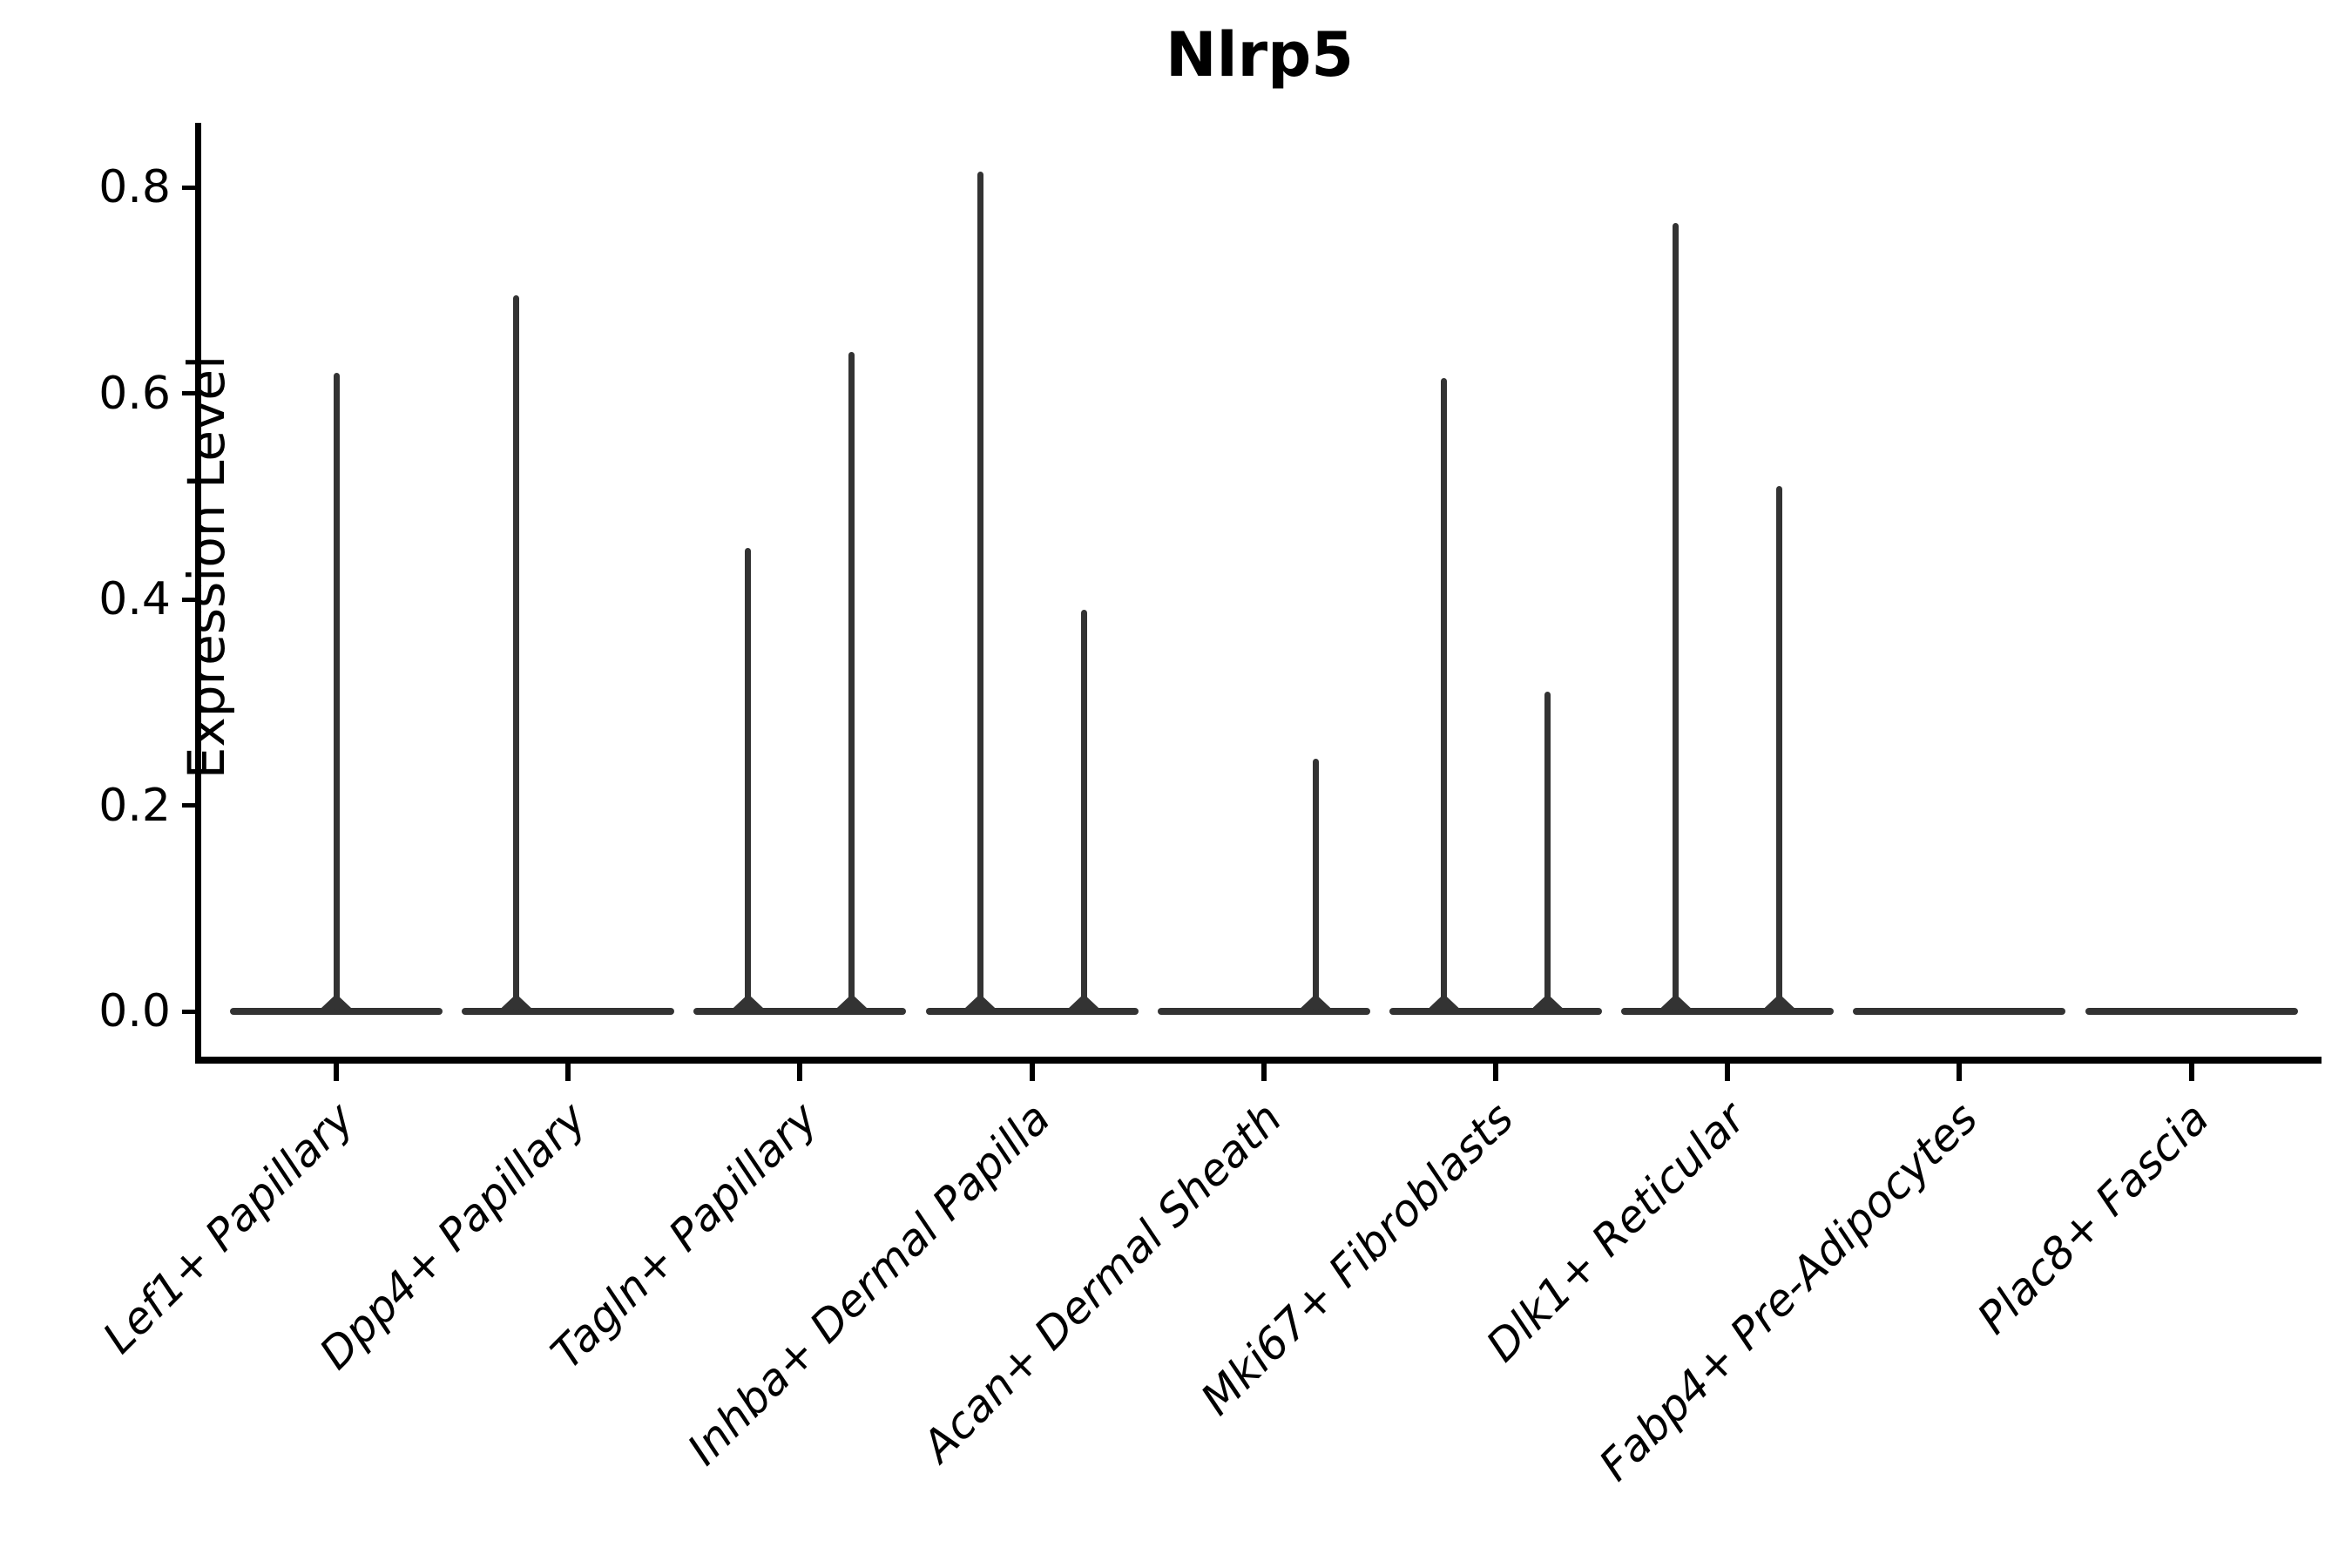  I want to click on x-tick-label: Dlk1+ Reticular, so click(1616, 1232).